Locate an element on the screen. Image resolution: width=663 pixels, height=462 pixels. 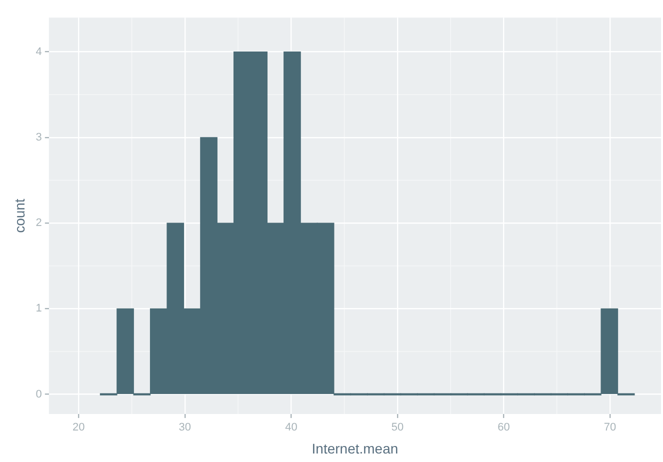
x-tick-label: 40 is located at coordinates (291, 428).